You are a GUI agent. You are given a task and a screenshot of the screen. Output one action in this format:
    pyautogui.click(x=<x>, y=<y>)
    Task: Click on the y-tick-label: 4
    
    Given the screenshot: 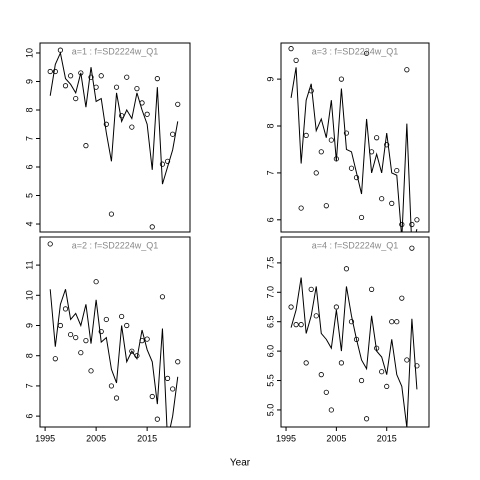 What is the action you would take?
    pyautogui.click(x=29, y=224)
    